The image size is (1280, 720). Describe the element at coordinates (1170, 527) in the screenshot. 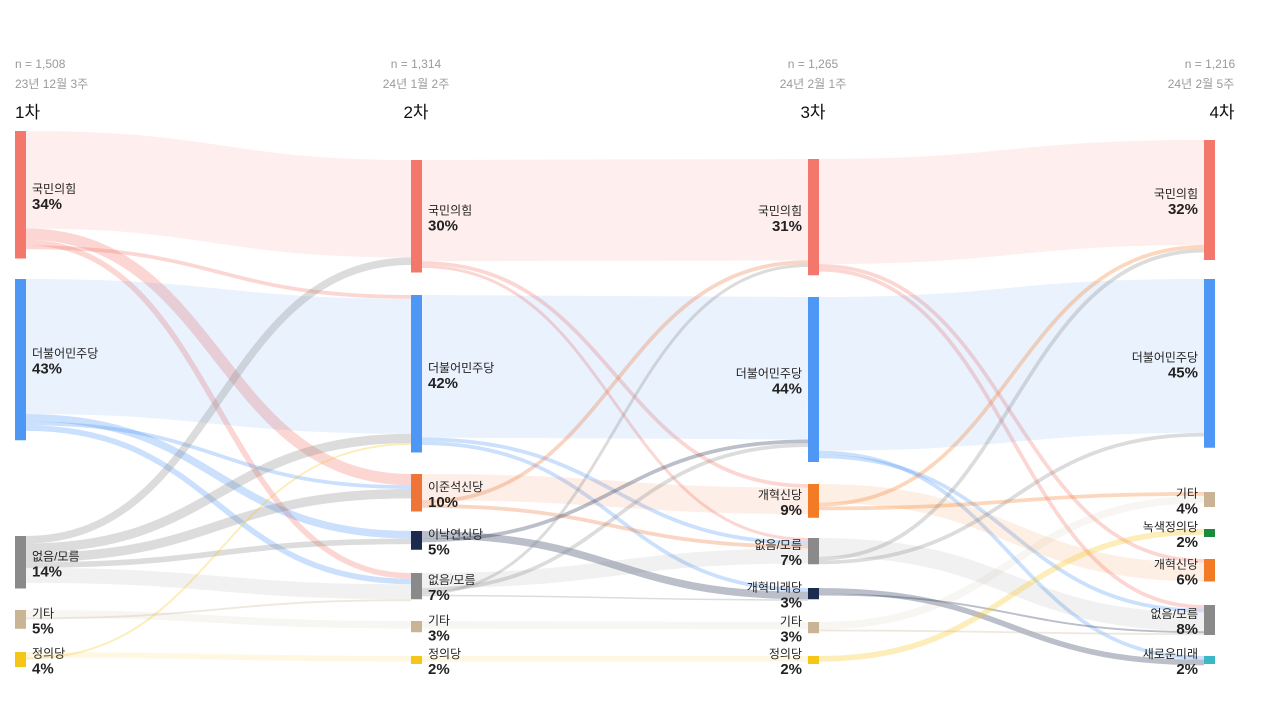

I see `node-label-name: 녹색정의당` at that location.